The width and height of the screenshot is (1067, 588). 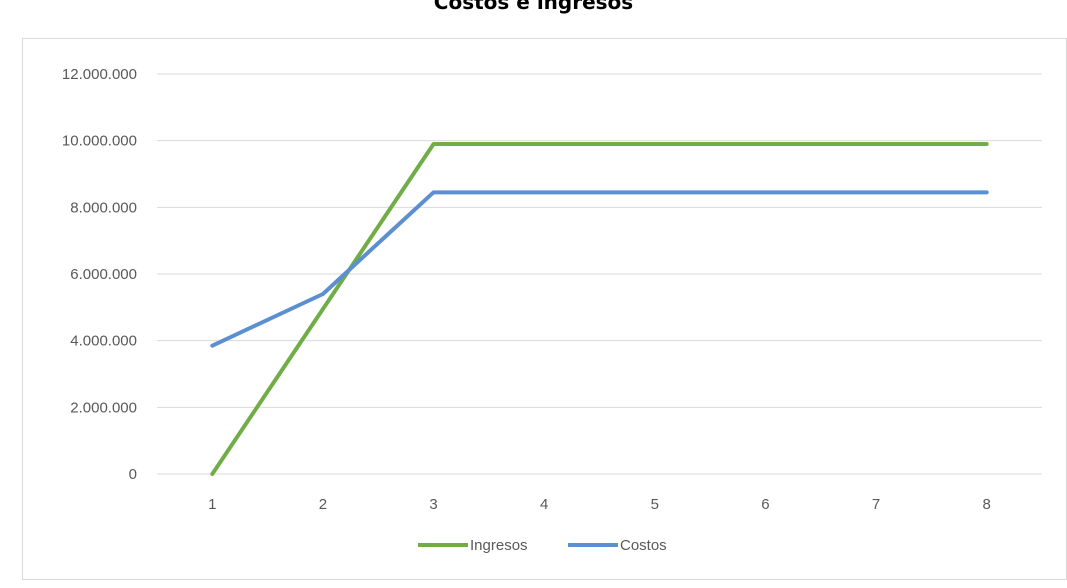 I want to click on legend-item-costos: Costos, so click(x=617, y=545).